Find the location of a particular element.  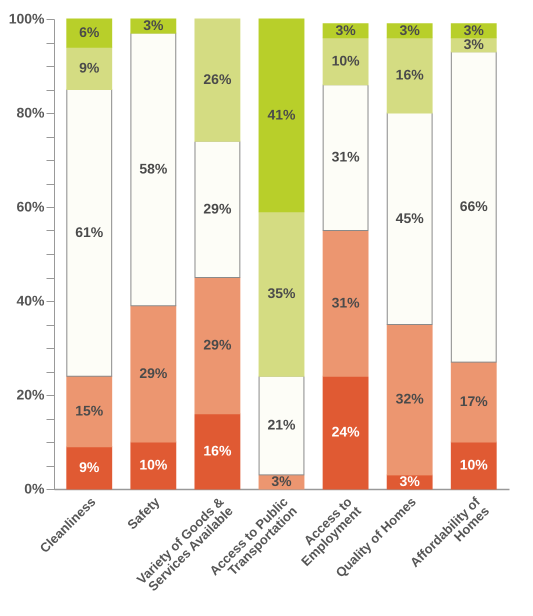

data-label: 41% is located at coordinates (281, 114).